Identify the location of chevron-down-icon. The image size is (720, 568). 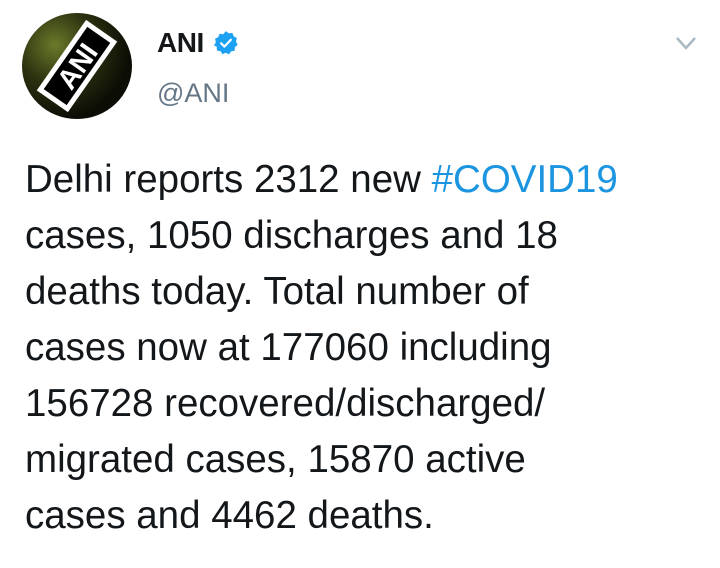
(686, 43).